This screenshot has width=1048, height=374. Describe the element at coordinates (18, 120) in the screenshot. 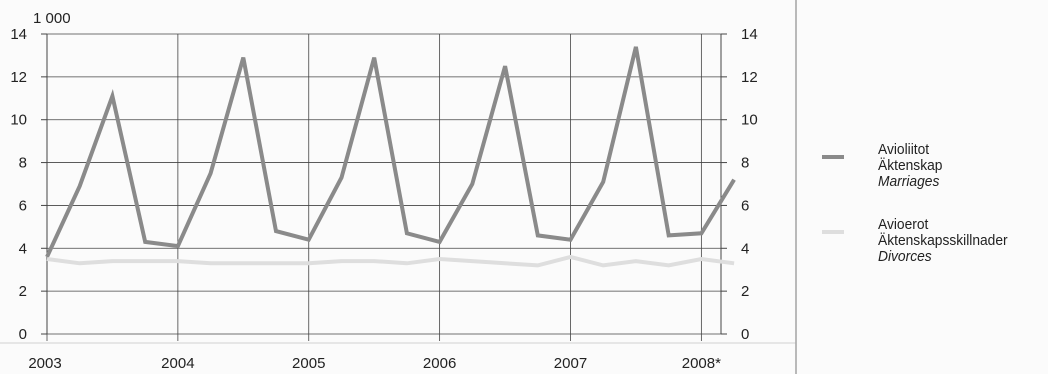

I see `y-tick-label-left: 10` at that location.